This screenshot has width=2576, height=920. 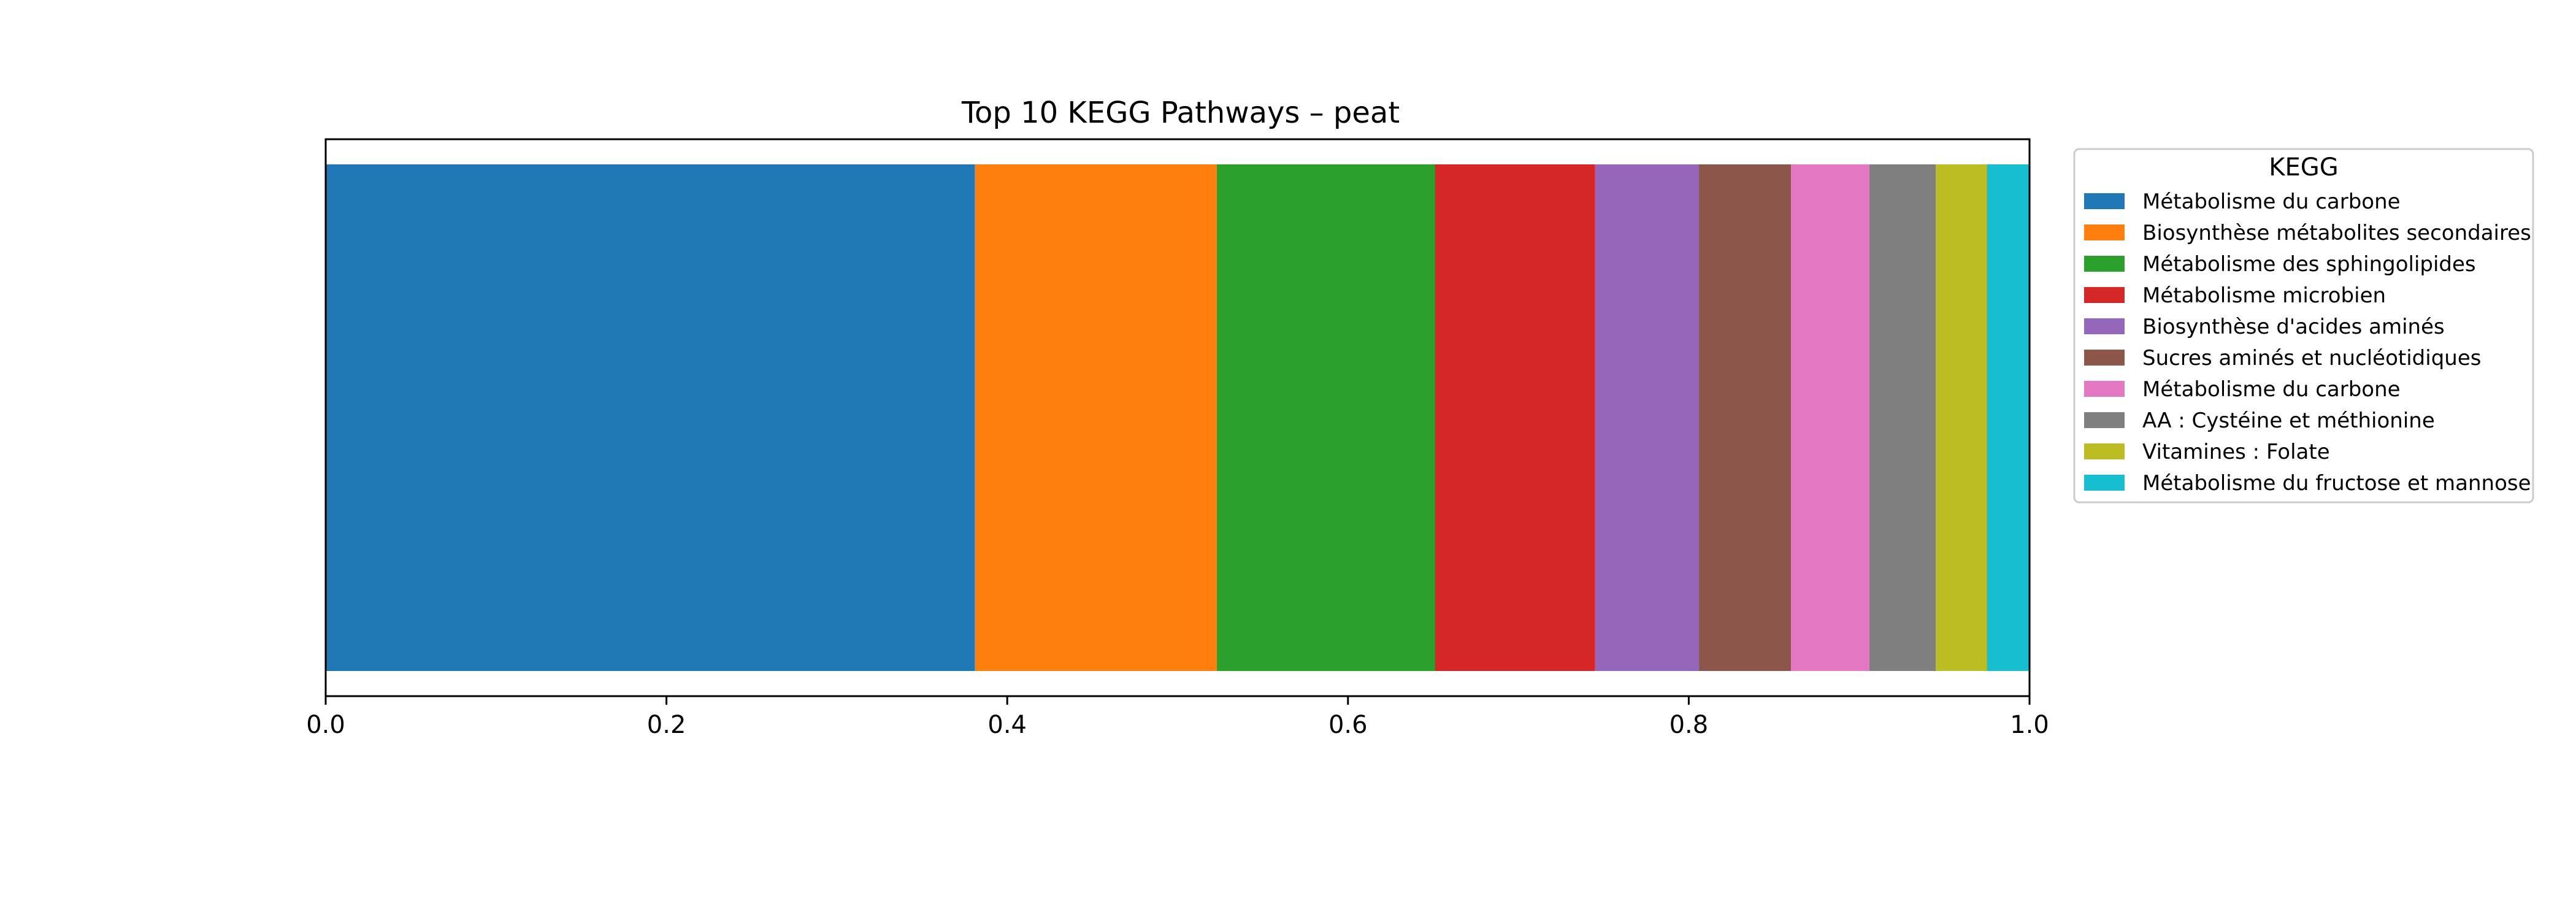 What do you see at coordinates (2271, 389) in the screenshot?
I see `legend-label-7: Métabolisme du carbone` at bounding box center [2271, 389].